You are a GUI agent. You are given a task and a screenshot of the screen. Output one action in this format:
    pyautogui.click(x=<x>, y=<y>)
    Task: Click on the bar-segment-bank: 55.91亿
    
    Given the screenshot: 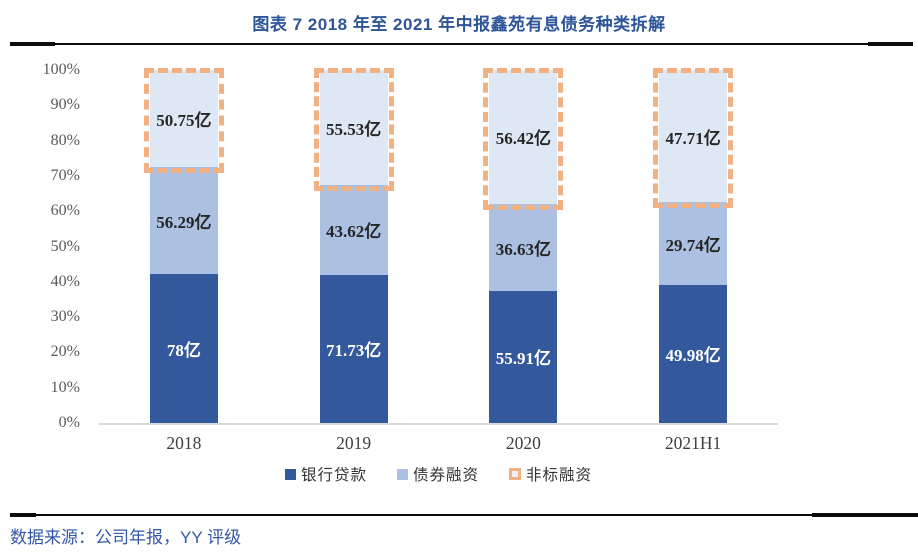 What is the action you would take?
    pyautogui.click(x=523, y=356)
    